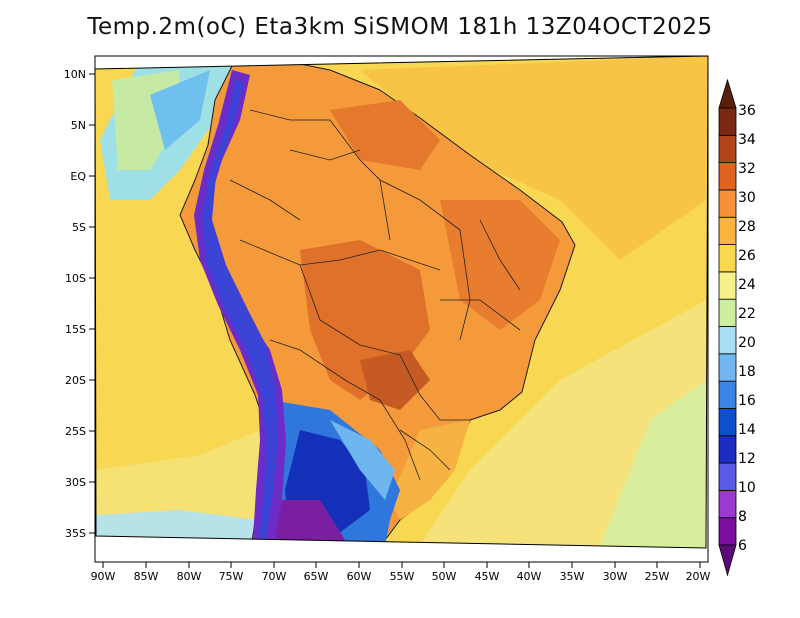 This screenshot has height=618, width=800. I want to click on lon-label: 50W, so click(444, 576).